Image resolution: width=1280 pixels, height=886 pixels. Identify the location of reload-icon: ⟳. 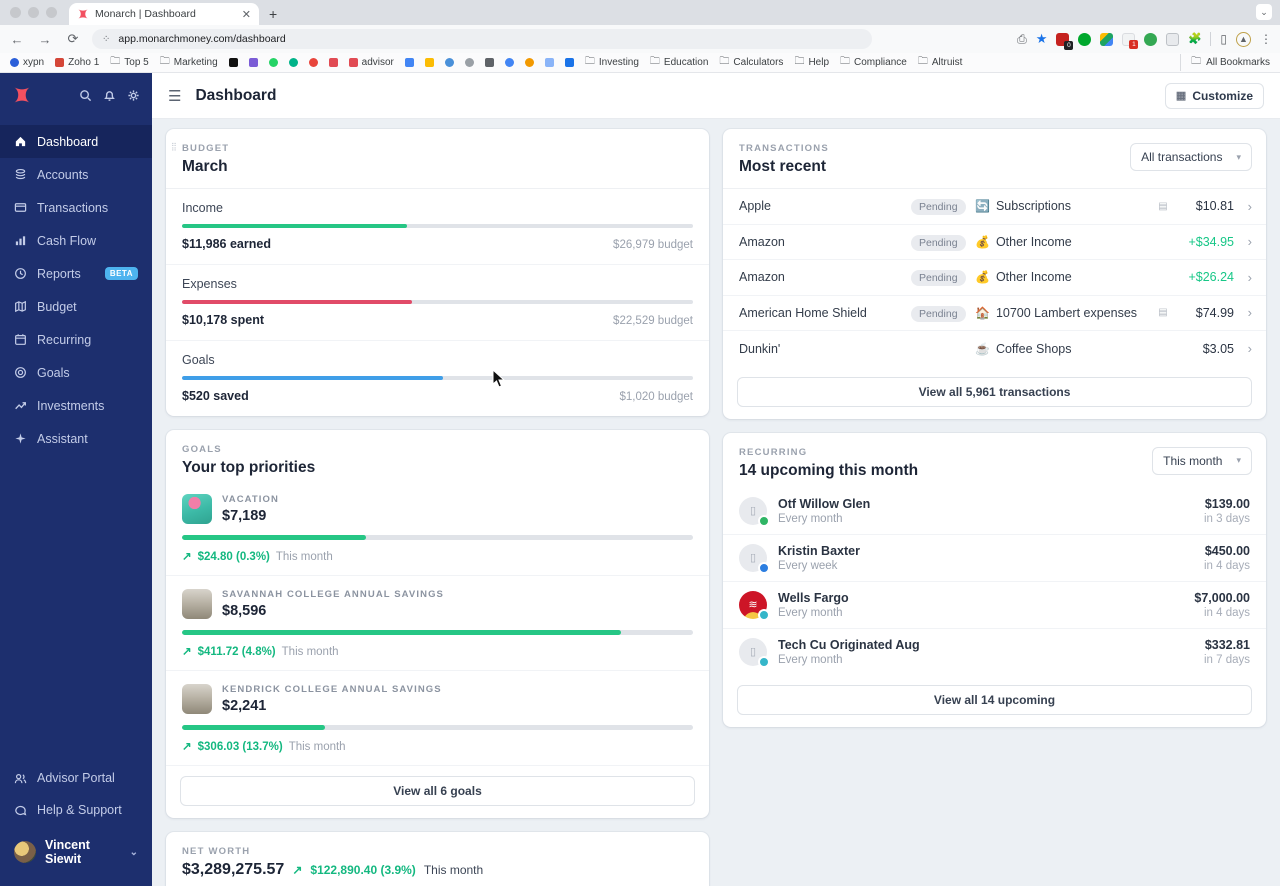
(73, 38).